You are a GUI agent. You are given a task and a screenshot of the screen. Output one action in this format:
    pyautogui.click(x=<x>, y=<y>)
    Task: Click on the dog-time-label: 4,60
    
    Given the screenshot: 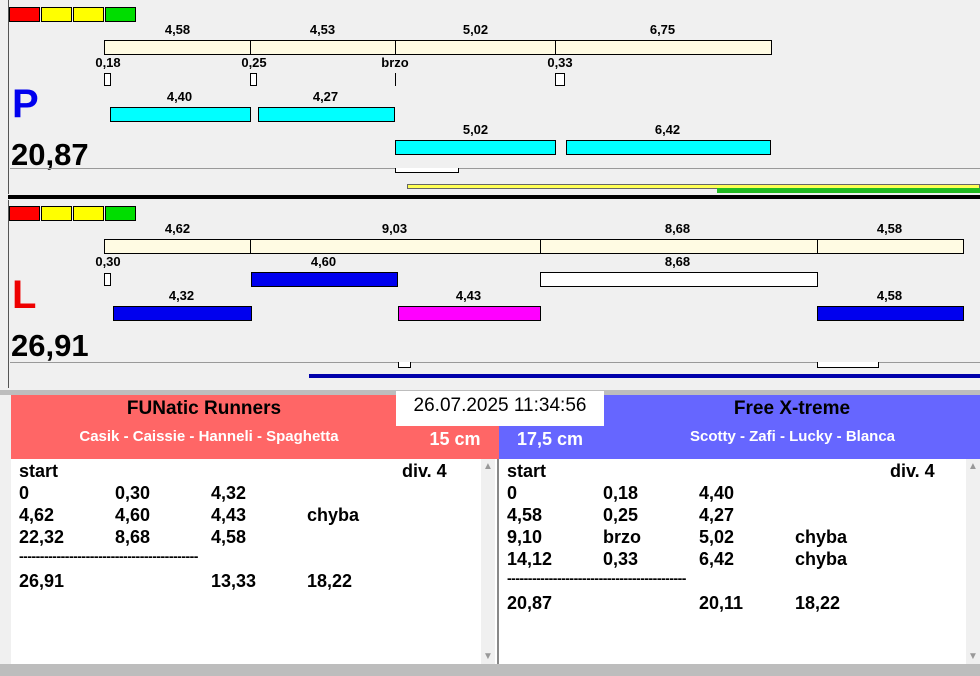 What is the action you would take?
    pyautogui.click(x=323, y=261)
    